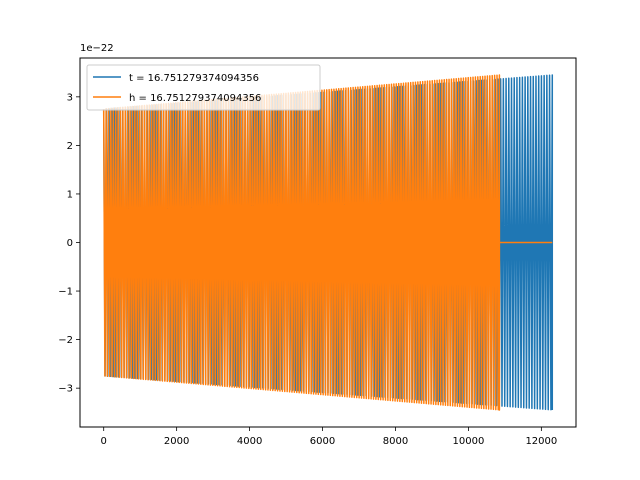 The image size is (640, 480). I want to click on y-tick-label: 2, so click(70, 146).